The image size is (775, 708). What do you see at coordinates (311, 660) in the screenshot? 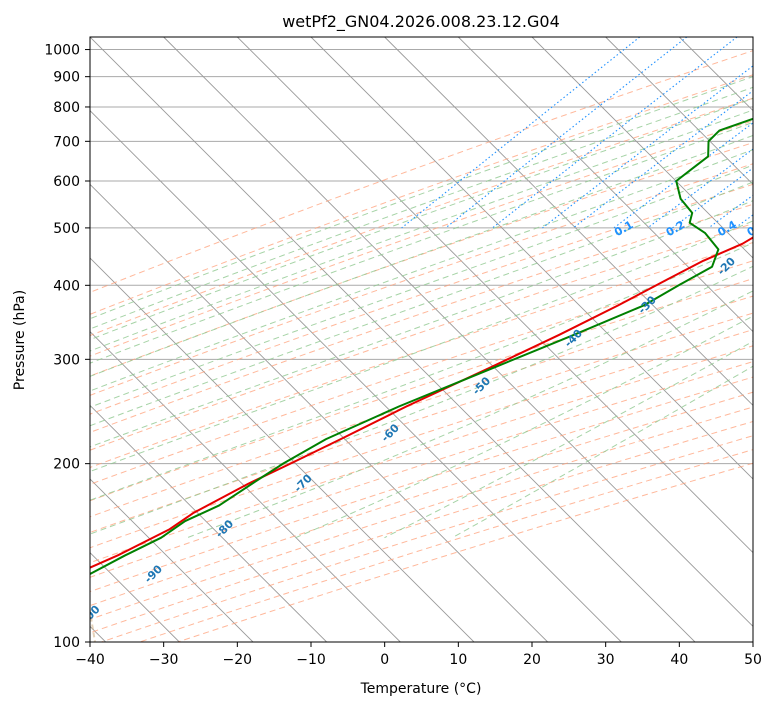
I see `x-tick-label: −10` at bounding box center [311, 660].